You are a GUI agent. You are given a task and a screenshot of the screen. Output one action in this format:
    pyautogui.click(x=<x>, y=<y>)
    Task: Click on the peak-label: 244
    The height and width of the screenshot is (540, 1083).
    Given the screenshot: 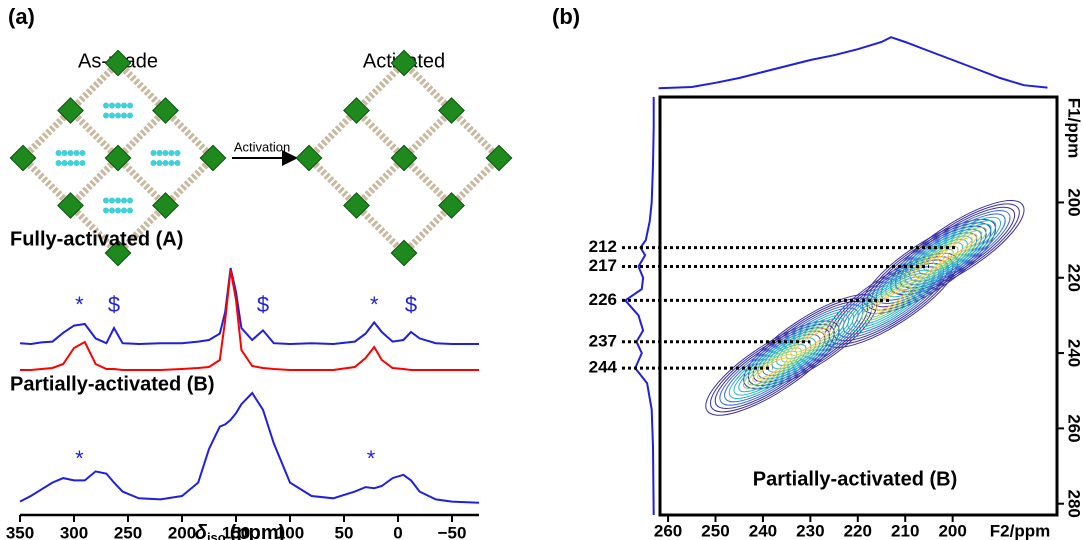 What is the action you would take?
    pyautogui.click(x=603, y=367)
    